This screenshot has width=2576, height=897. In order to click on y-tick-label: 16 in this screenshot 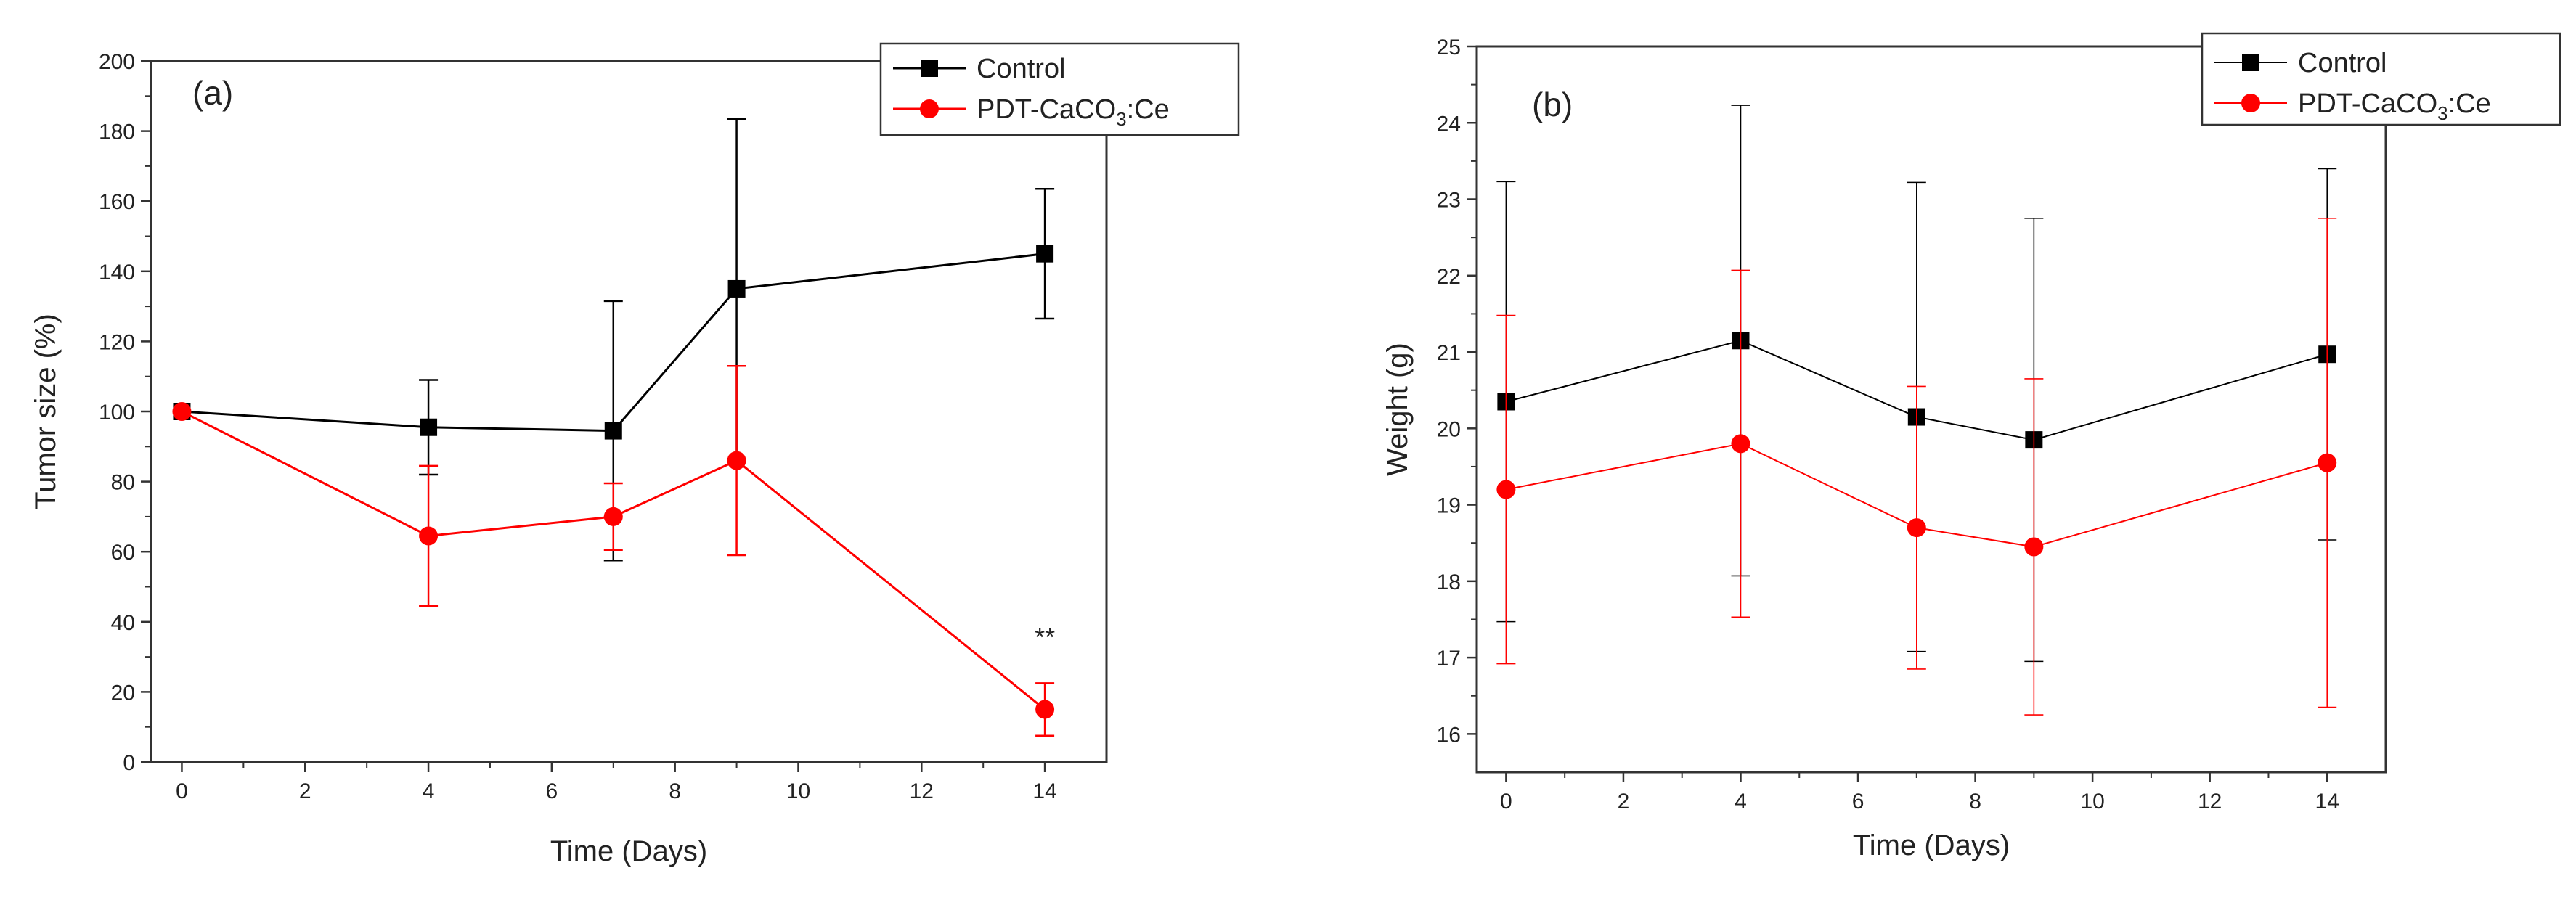, I will do `click(1449, 735)`.